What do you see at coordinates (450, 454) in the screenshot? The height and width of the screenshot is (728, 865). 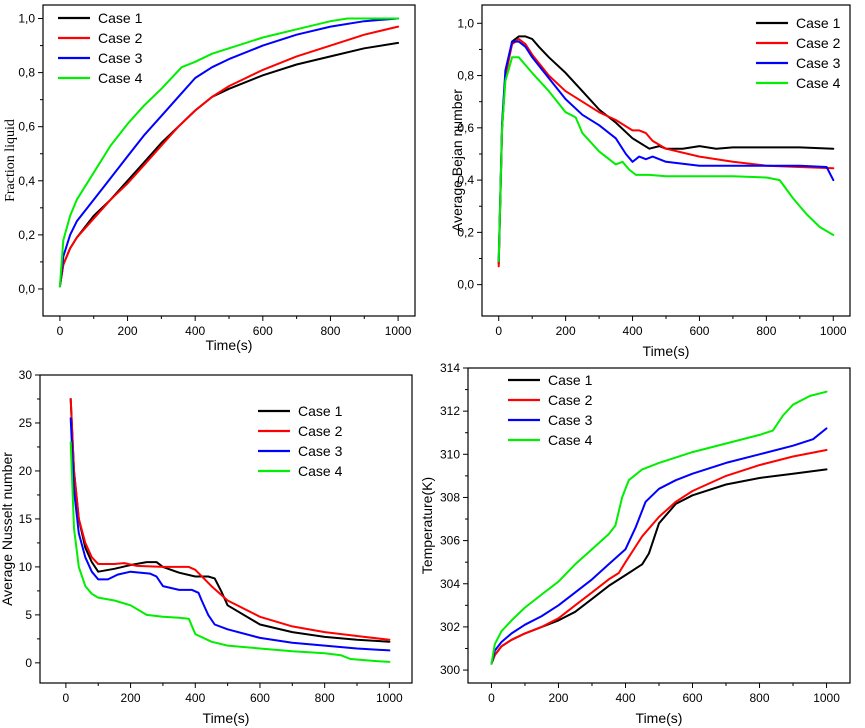 I see `y-tick-label: 310` at bounding box center [450, 454].